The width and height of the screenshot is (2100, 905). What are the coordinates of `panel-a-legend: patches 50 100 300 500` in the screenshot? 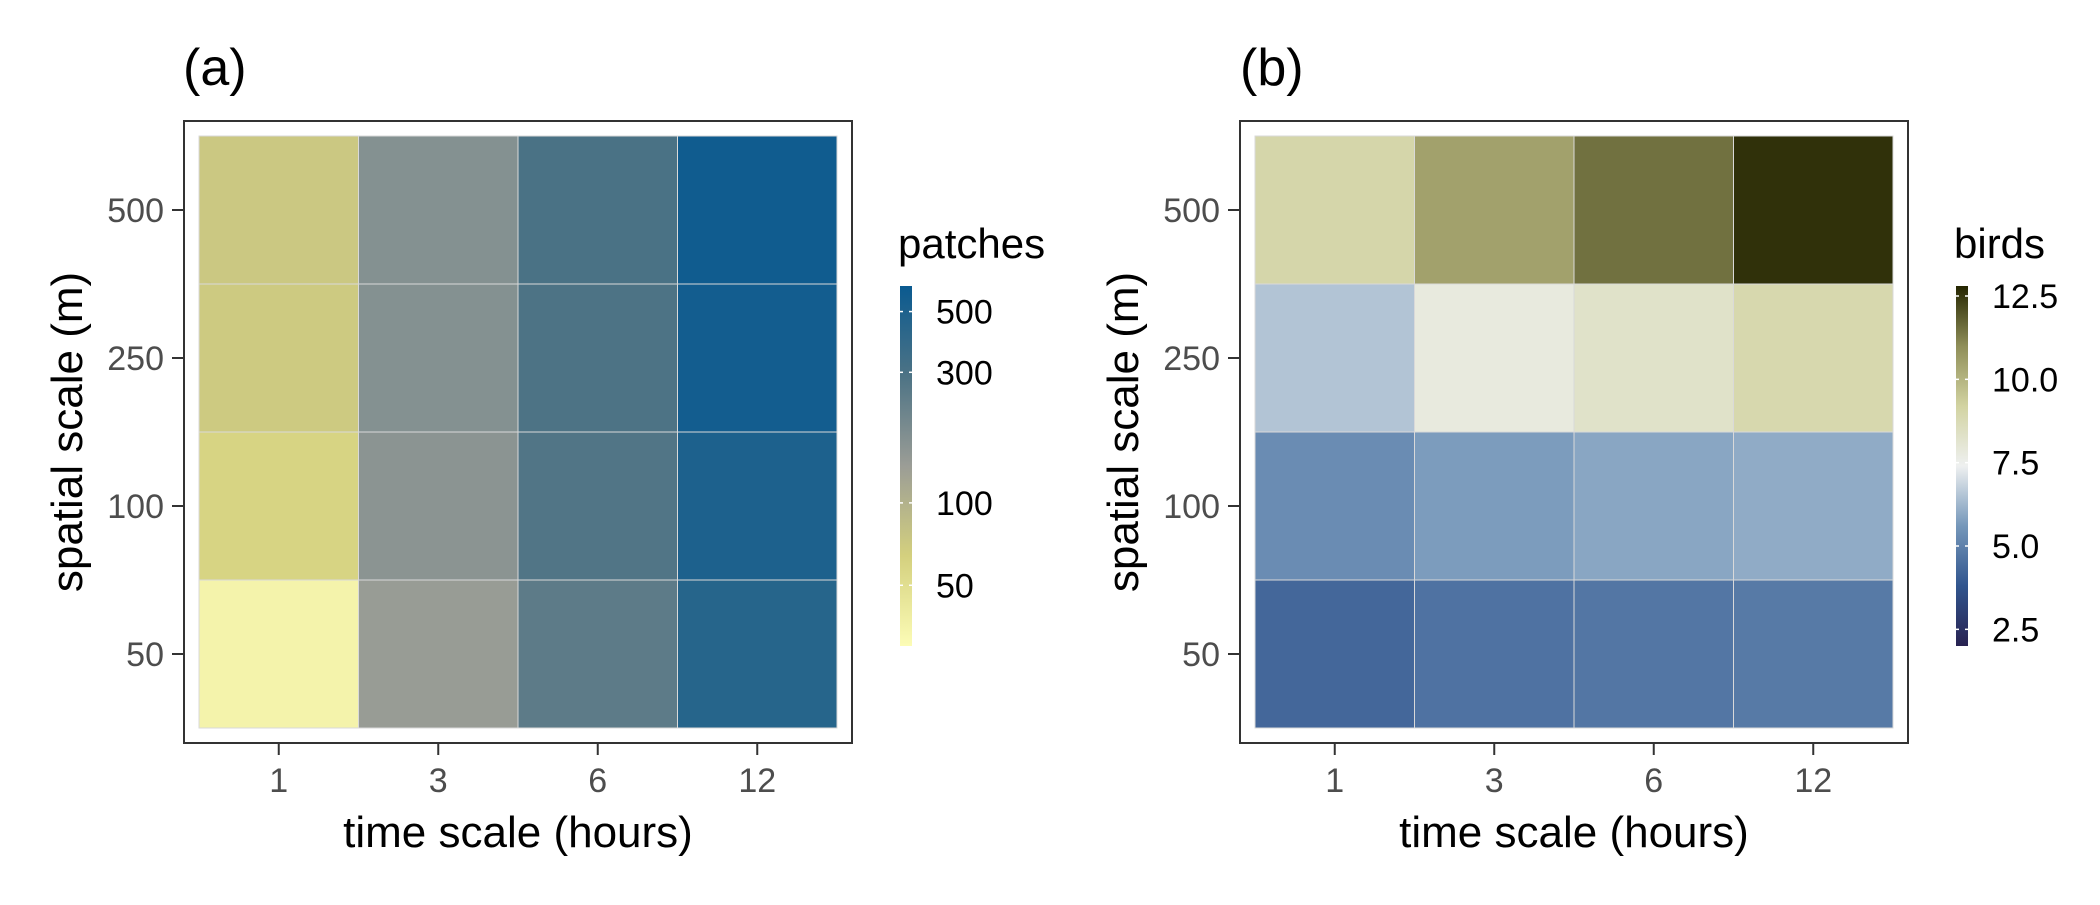 It's located at (971, 433).